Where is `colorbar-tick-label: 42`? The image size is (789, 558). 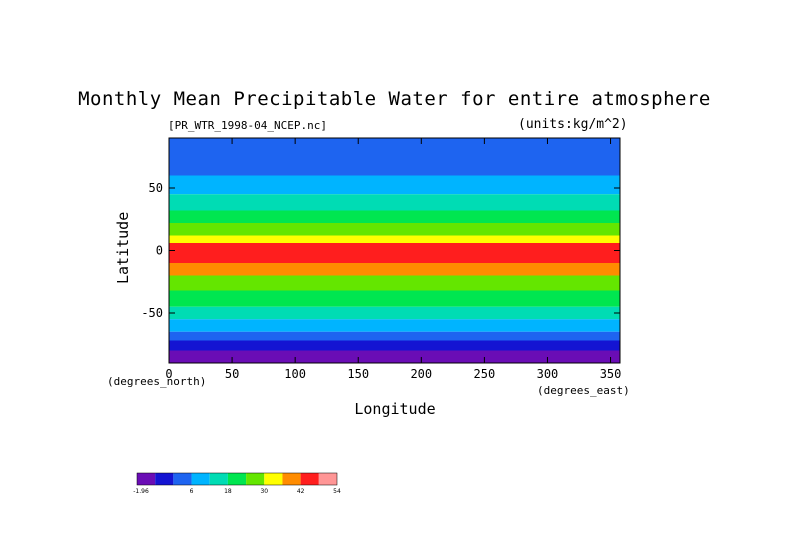 colorbar-tick-label: 42 is located at coordinates (301, 491).